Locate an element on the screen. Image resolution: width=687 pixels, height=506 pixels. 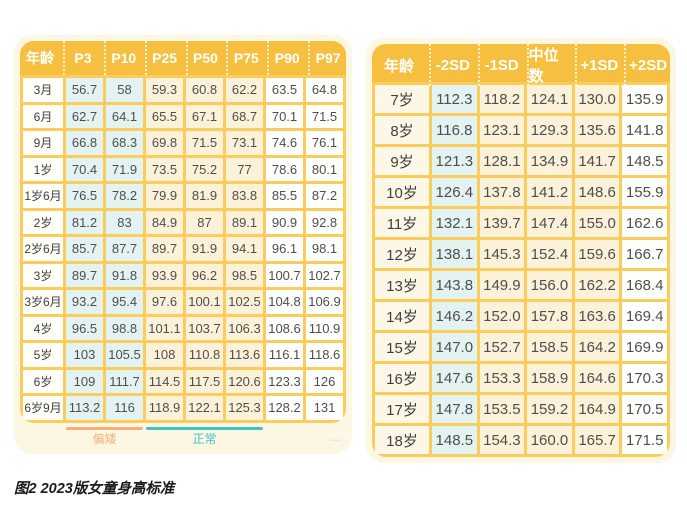
table-row: 15岁 147.0 152.7 158.5 164.2 169.9 is located at coordinates (521, 347).